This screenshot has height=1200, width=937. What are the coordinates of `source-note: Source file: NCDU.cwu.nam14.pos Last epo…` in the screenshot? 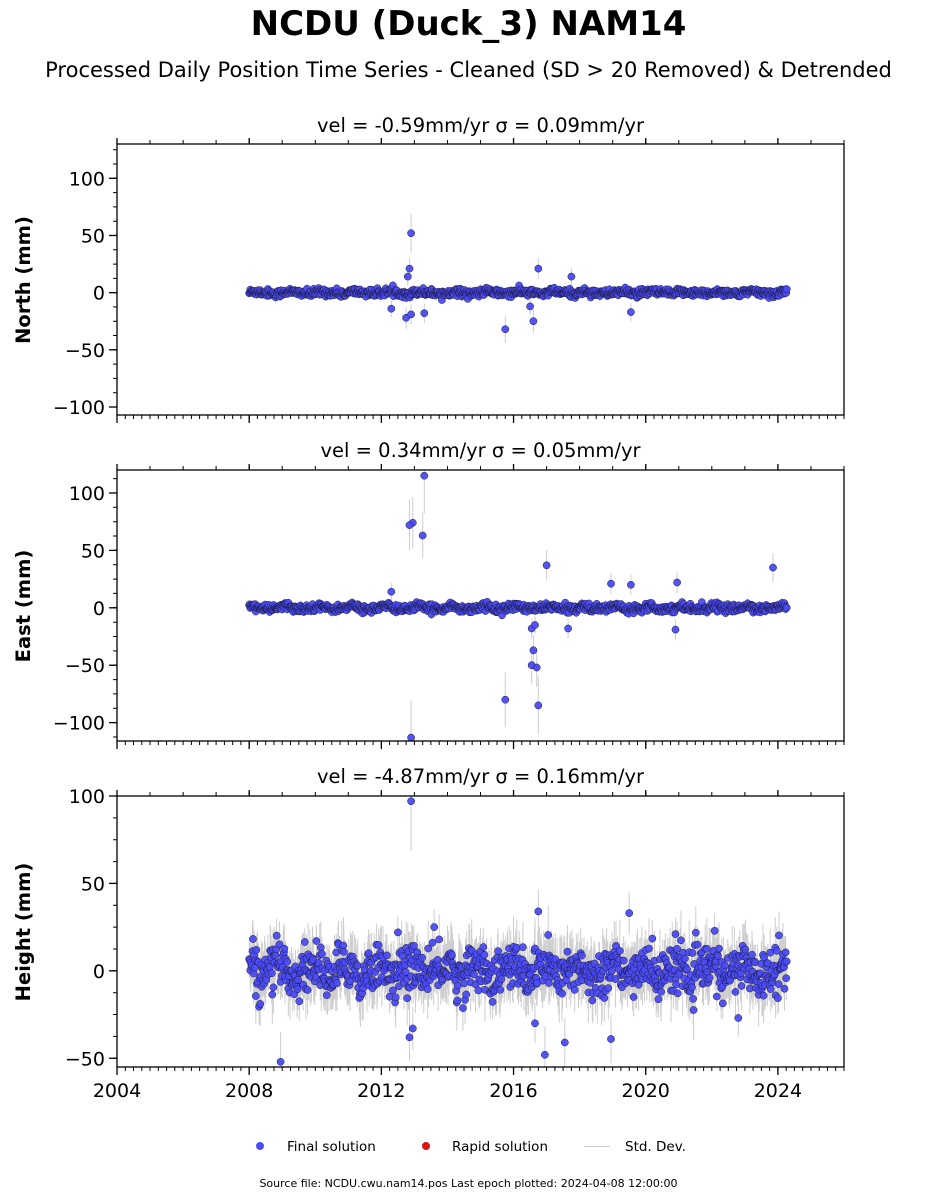 It's located at (468, 1183).